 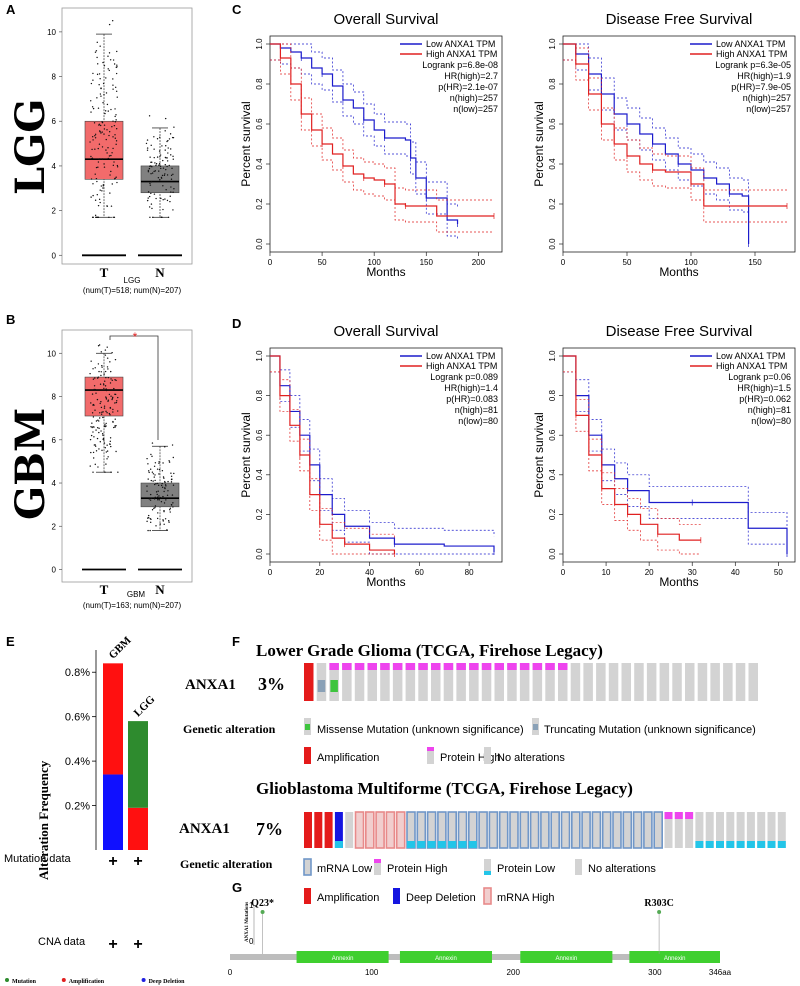 What do you see at coordinates (396, 896) in the screenshot?
I see `legend-swatch-deep-deletion` at bounding box center [396, 896].